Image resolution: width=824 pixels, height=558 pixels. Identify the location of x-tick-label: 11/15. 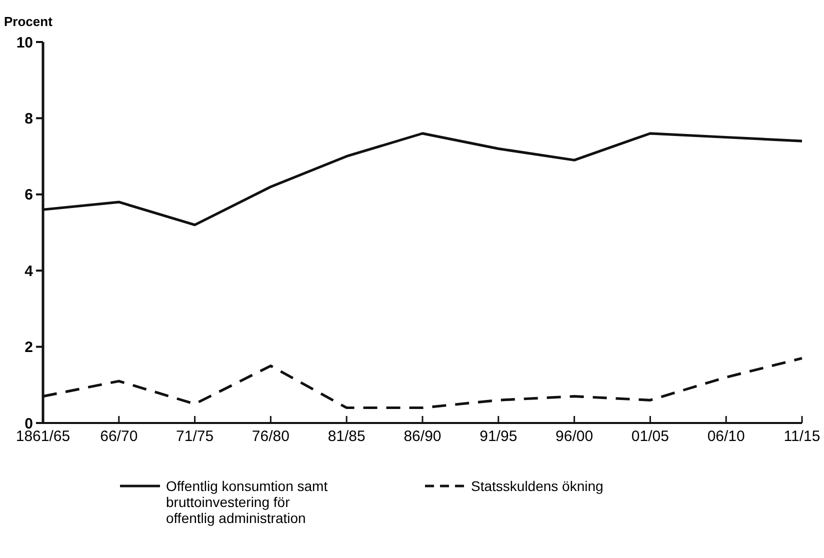
(802, 436).